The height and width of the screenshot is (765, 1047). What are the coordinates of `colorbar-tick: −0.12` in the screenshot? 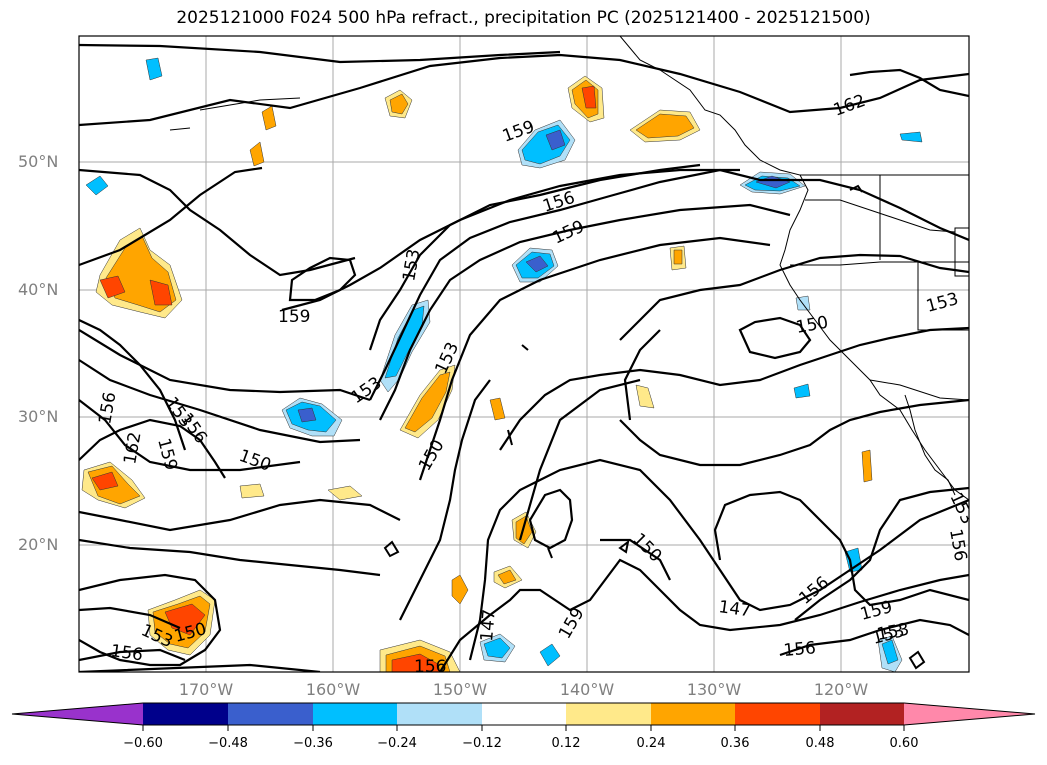 It's located at (482, 743).